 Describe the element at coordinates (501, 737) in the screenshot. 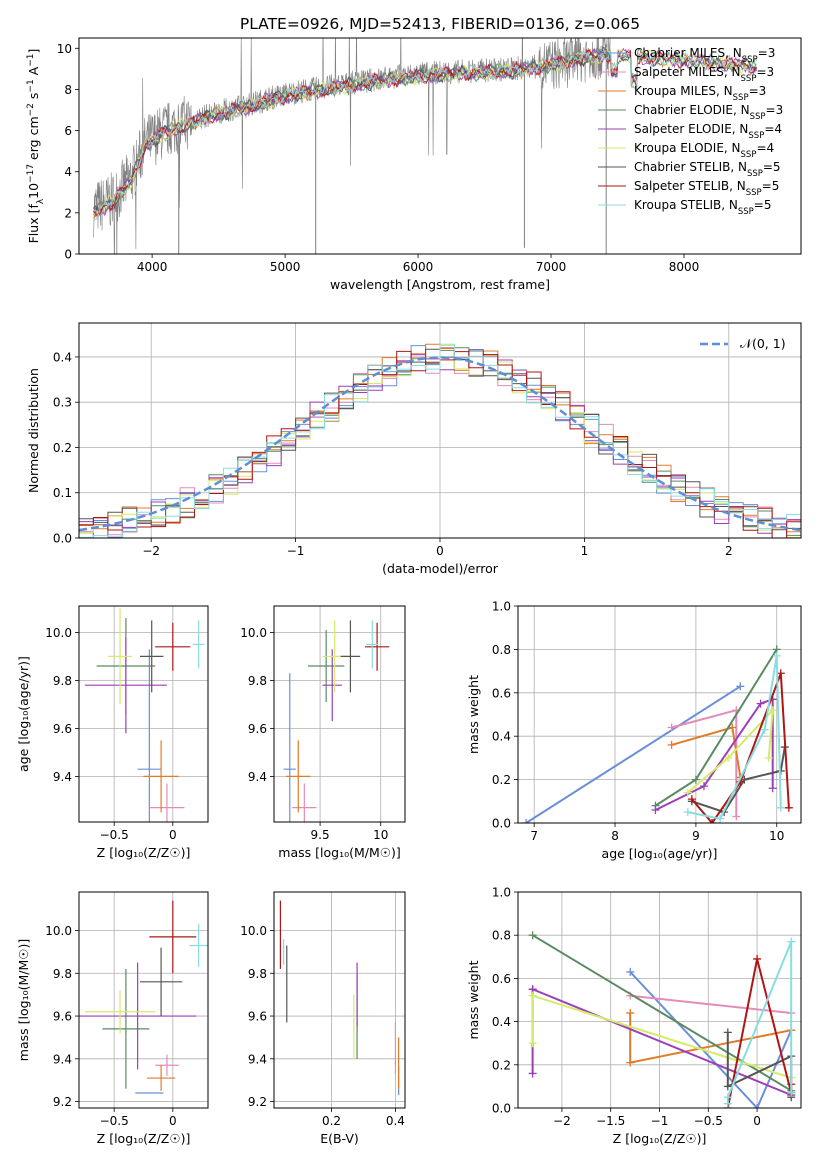

I see `y-tick-label: 0.4` at that location.